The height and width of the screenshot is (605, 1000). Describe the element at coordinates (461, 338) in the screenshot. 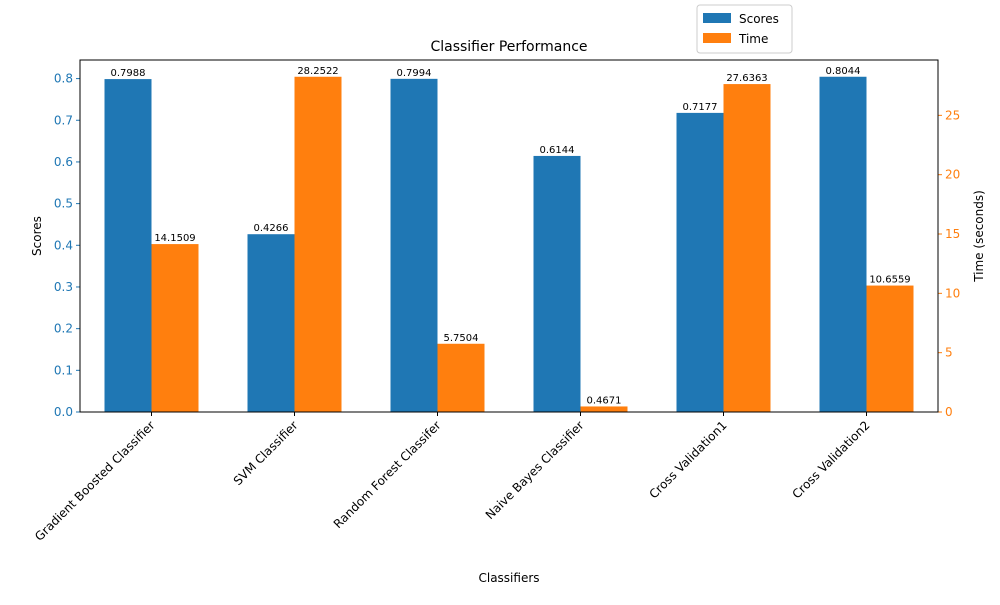

I see `data-label-time-3: 5.7504` at that location.